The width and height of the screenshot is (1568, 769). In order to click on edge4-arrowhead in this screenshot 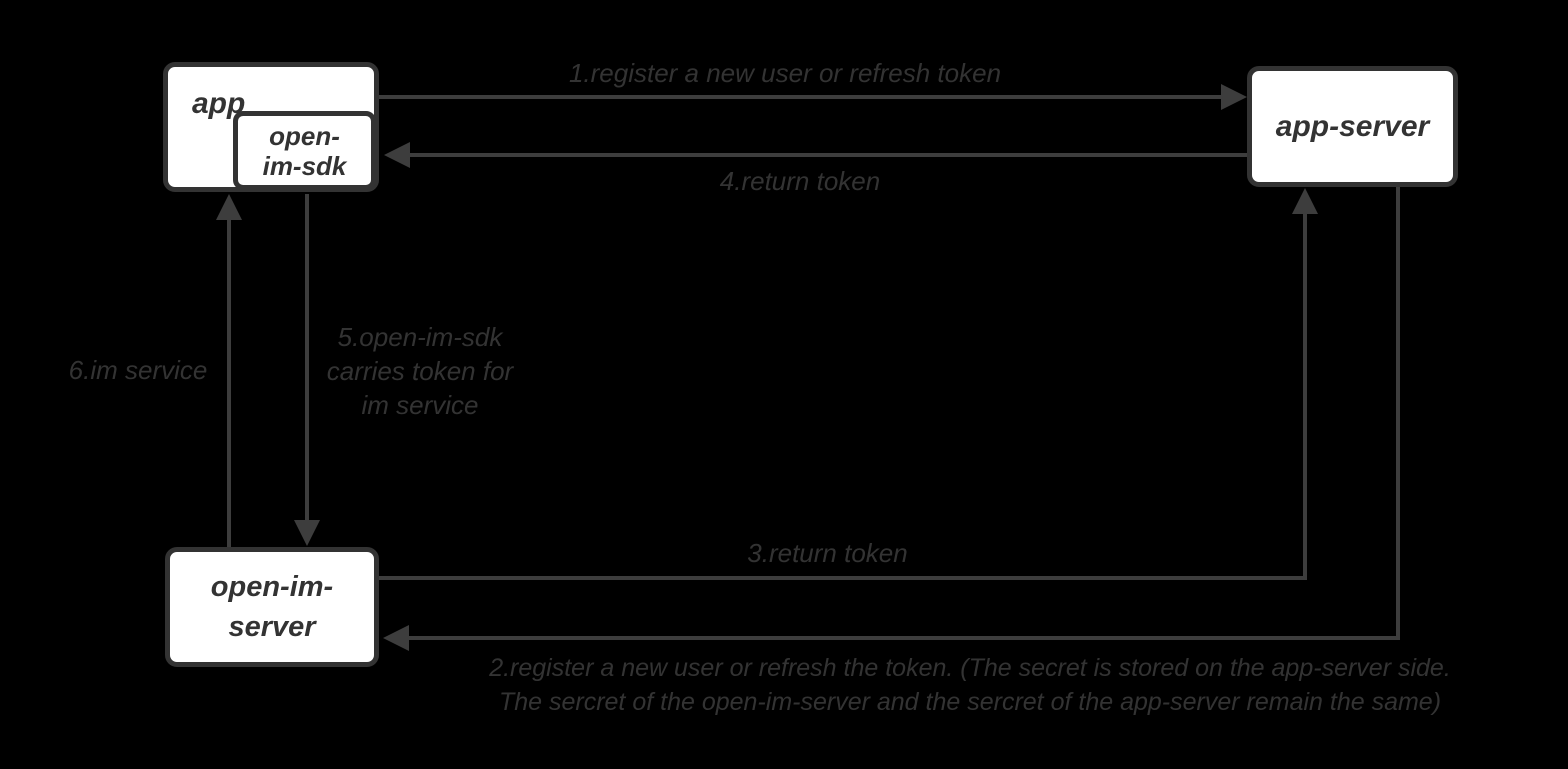, I will do `click(397, 155)`.